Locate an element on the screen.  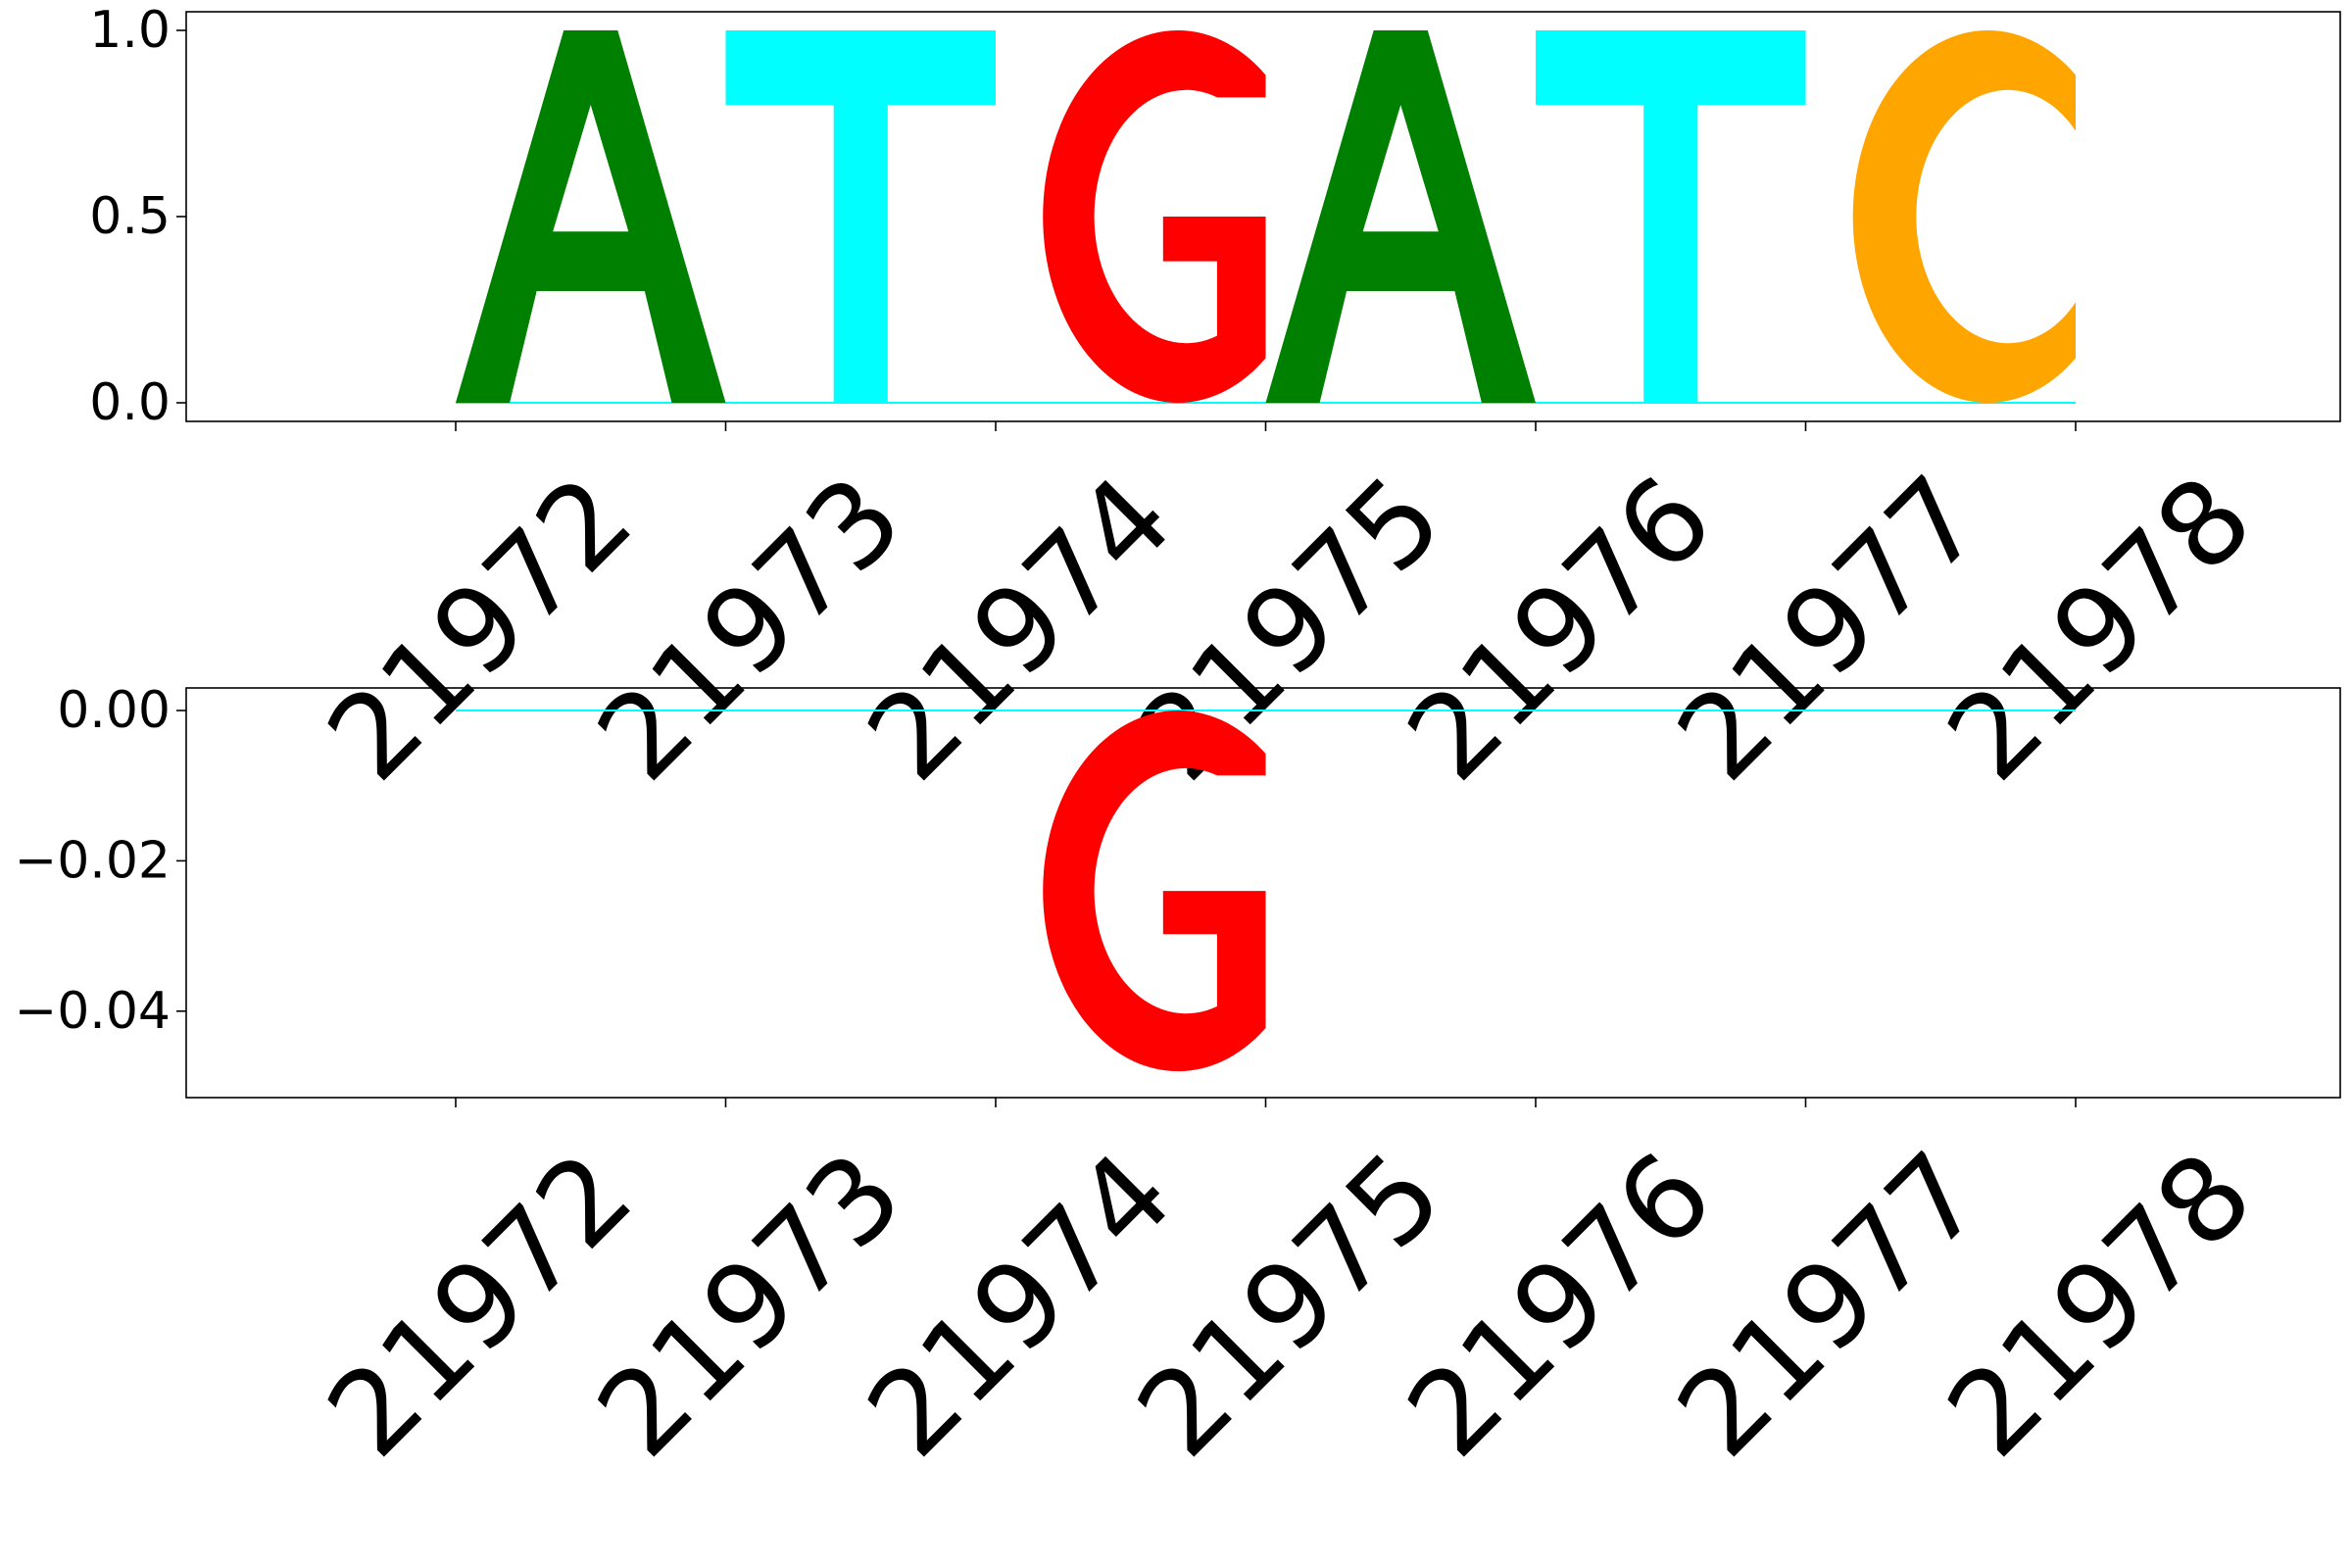
y-tick-label: −0.04 is located at coordinates (93, 1011).